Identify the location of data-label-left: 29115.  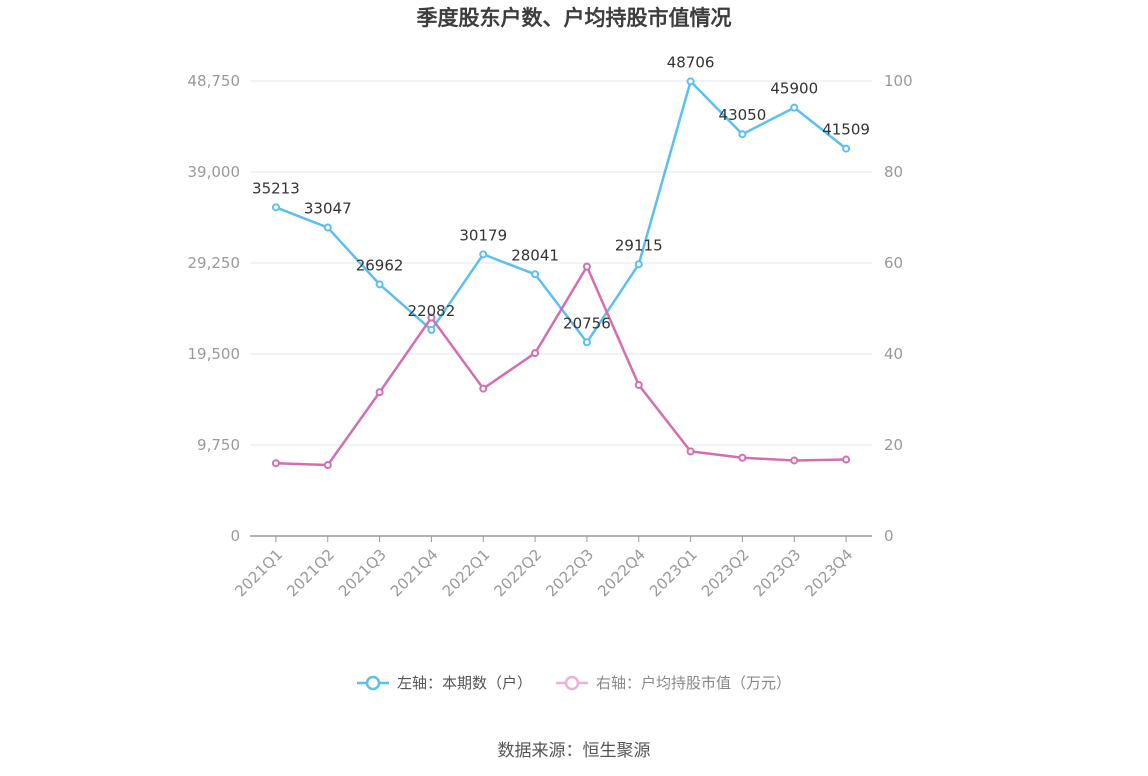
(639, 245).